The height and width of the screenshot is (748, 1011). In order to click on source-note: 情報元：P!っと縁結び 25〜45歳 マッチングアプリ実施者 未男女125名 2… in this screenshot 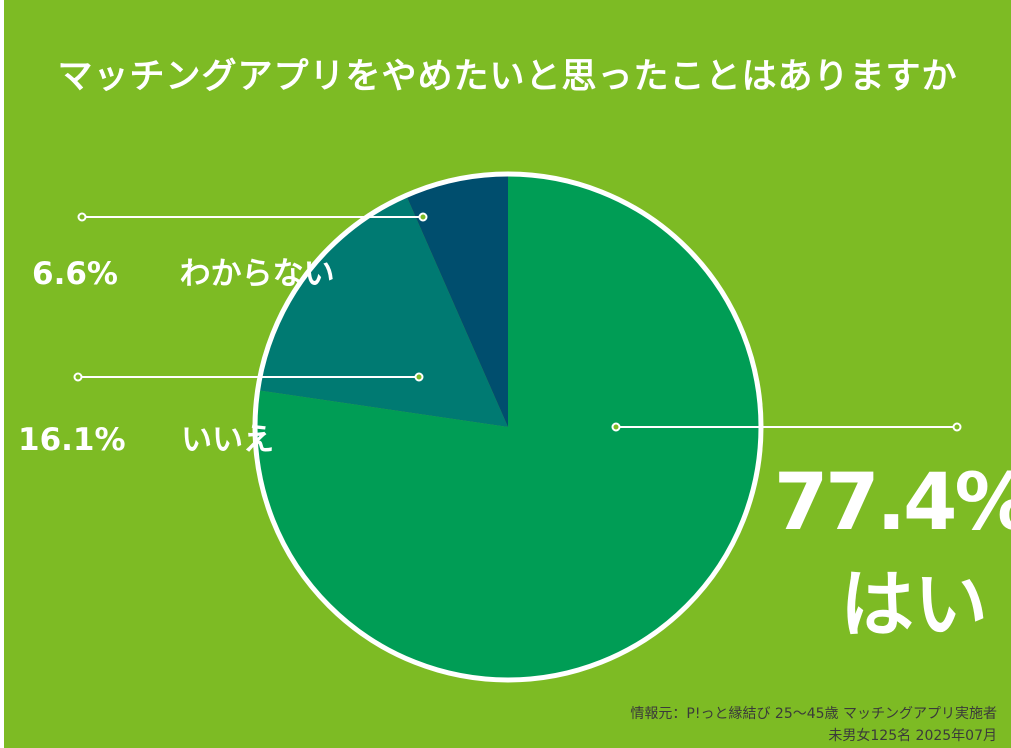, I will do `click(813, 725)`.